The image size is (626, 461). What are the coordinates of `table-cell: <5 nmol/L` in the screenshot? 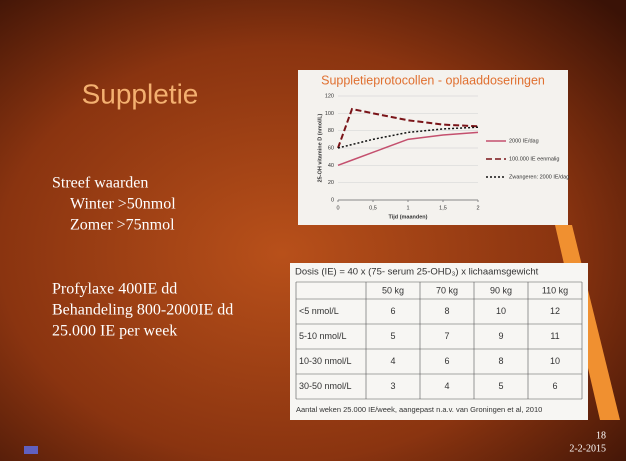 It's located at (319, 311).